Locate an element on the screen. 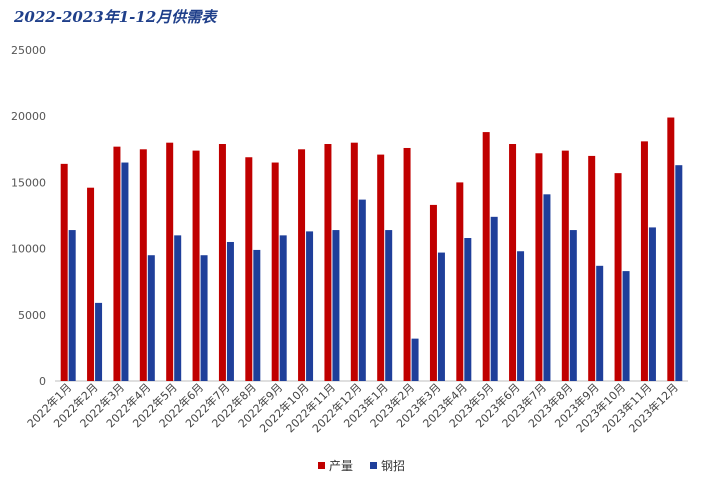 This screenshot has height=488, width=727. chart-title: 2022-2023年1-12月供需表 is located at coordinates (115, 17).